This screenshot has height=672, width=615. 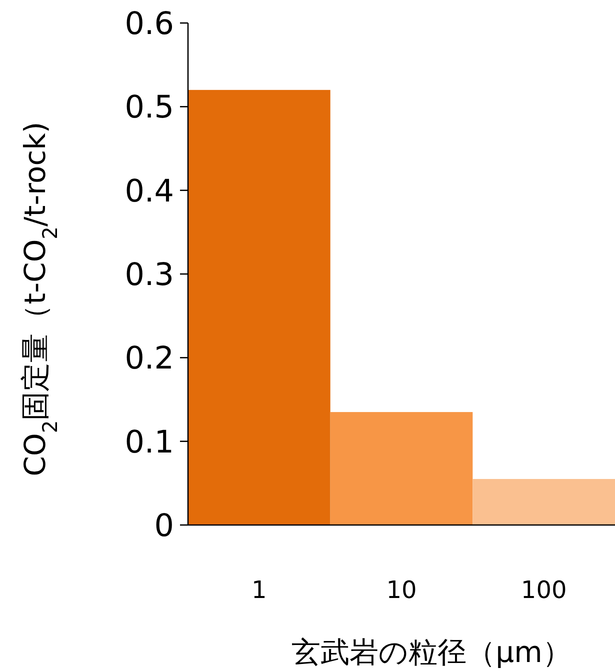 What do you see at coordinates (149, 275) in the screenshot?
I see `y-tick-label: 0.3` at bounding box center [149, 275].